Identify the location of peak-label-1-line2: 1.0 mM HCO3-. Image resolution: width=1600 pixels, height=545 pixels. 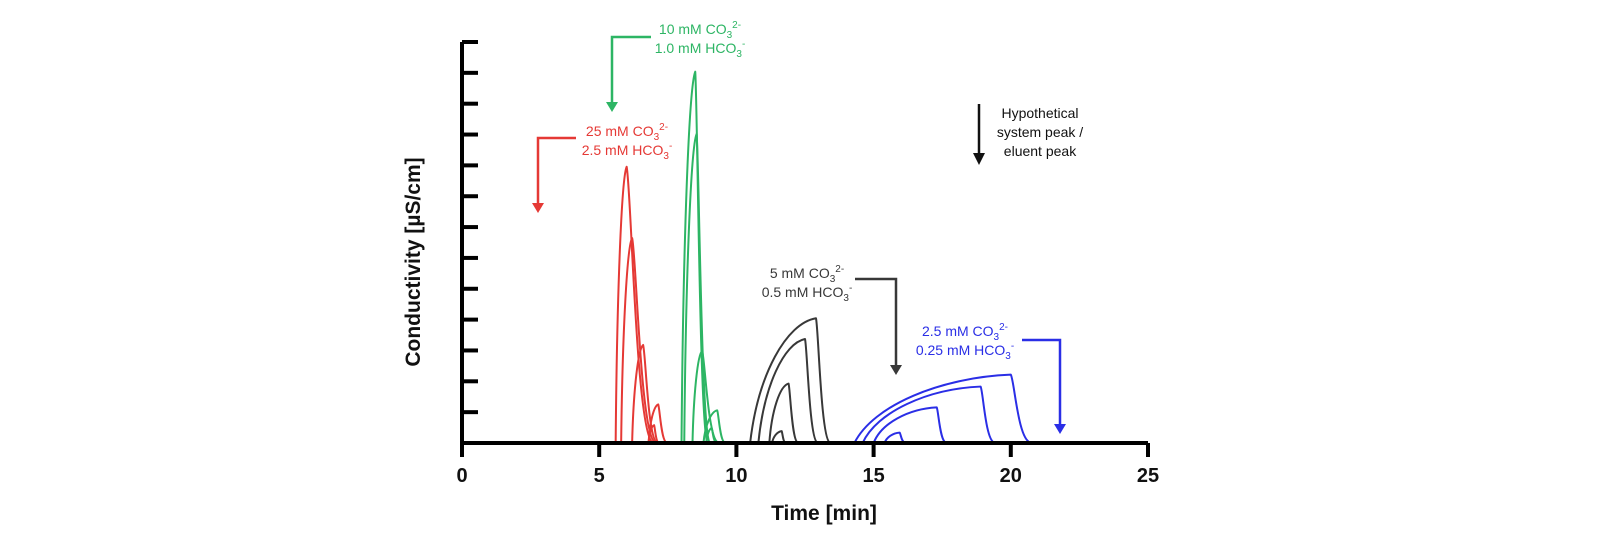
(700, 49).